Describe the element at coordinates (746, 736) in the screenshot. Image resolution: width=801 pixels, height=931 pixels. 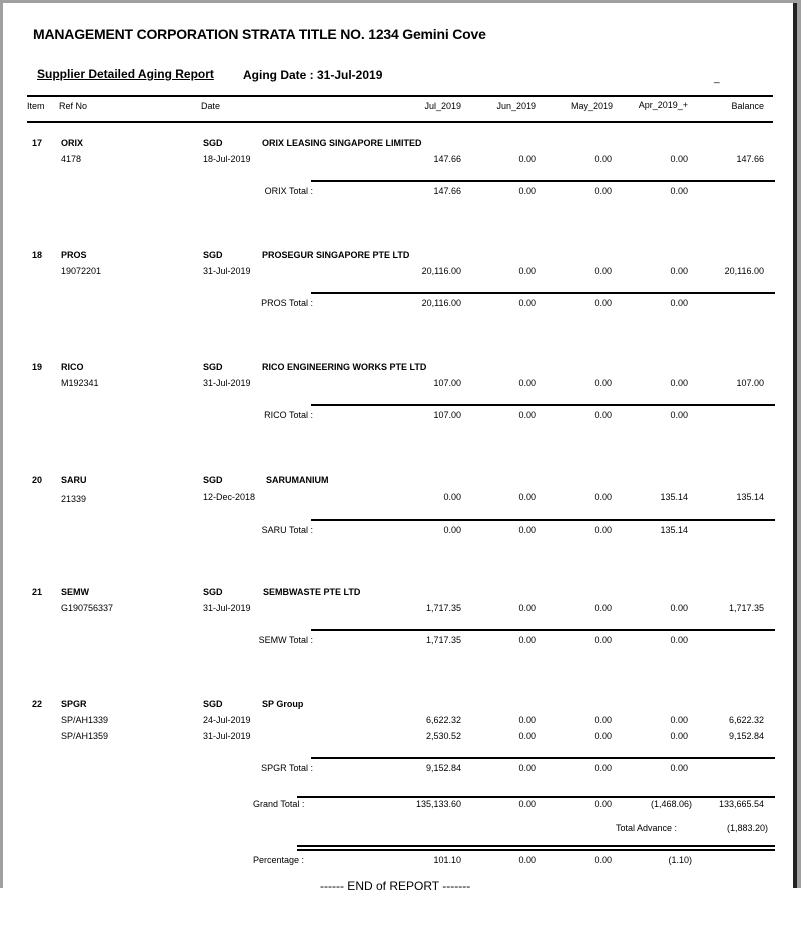
I see `amount-balance: 9,152.84` at that location.